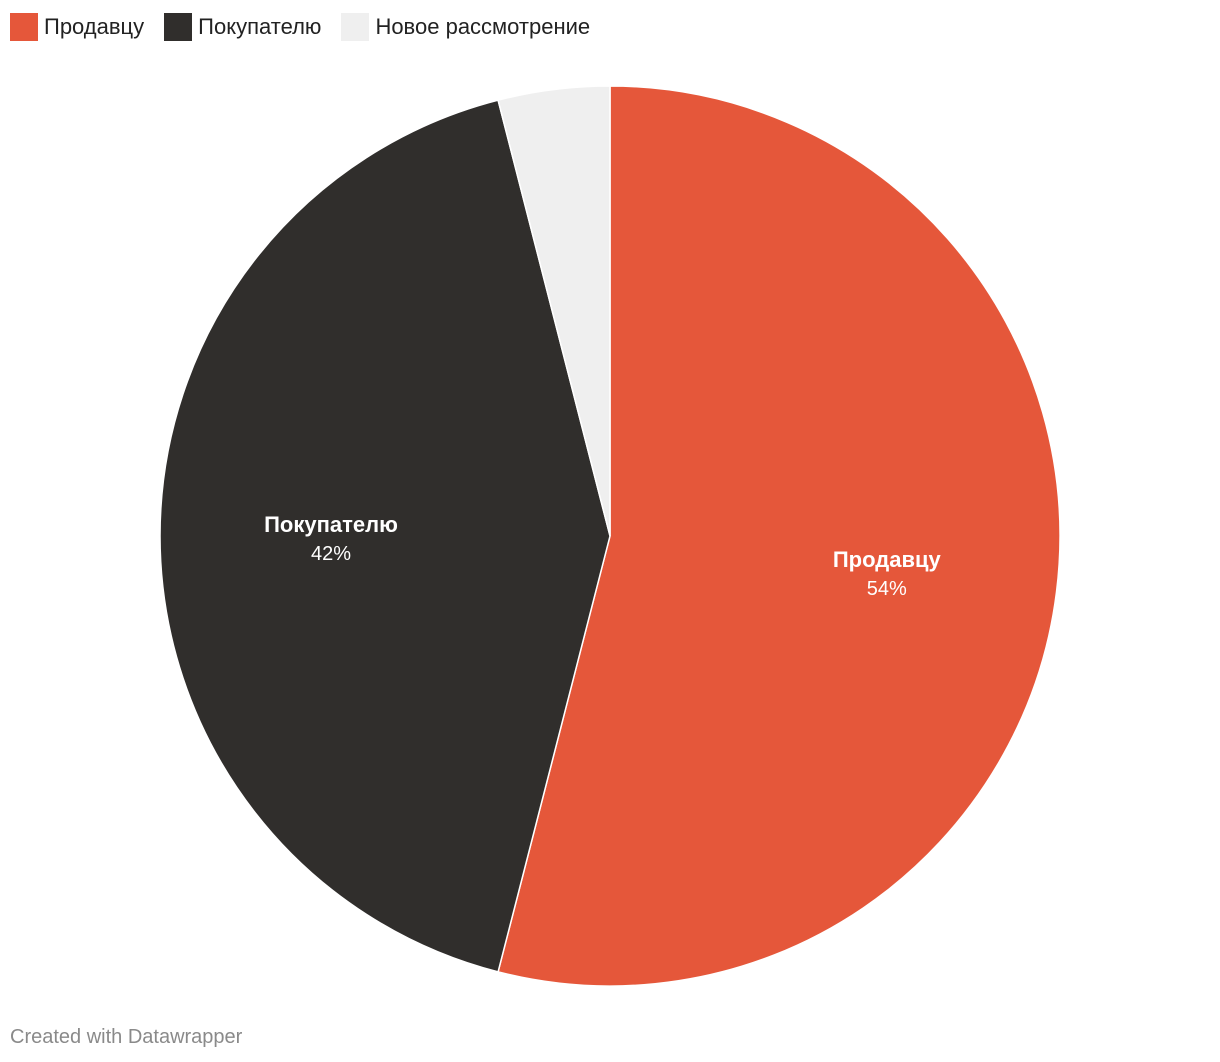 The width and height of the screenshot is (1220, 1062). Describe the element at coordinates (24, 27) in the screenshot. I see `legend-swatch-seller` at that location.